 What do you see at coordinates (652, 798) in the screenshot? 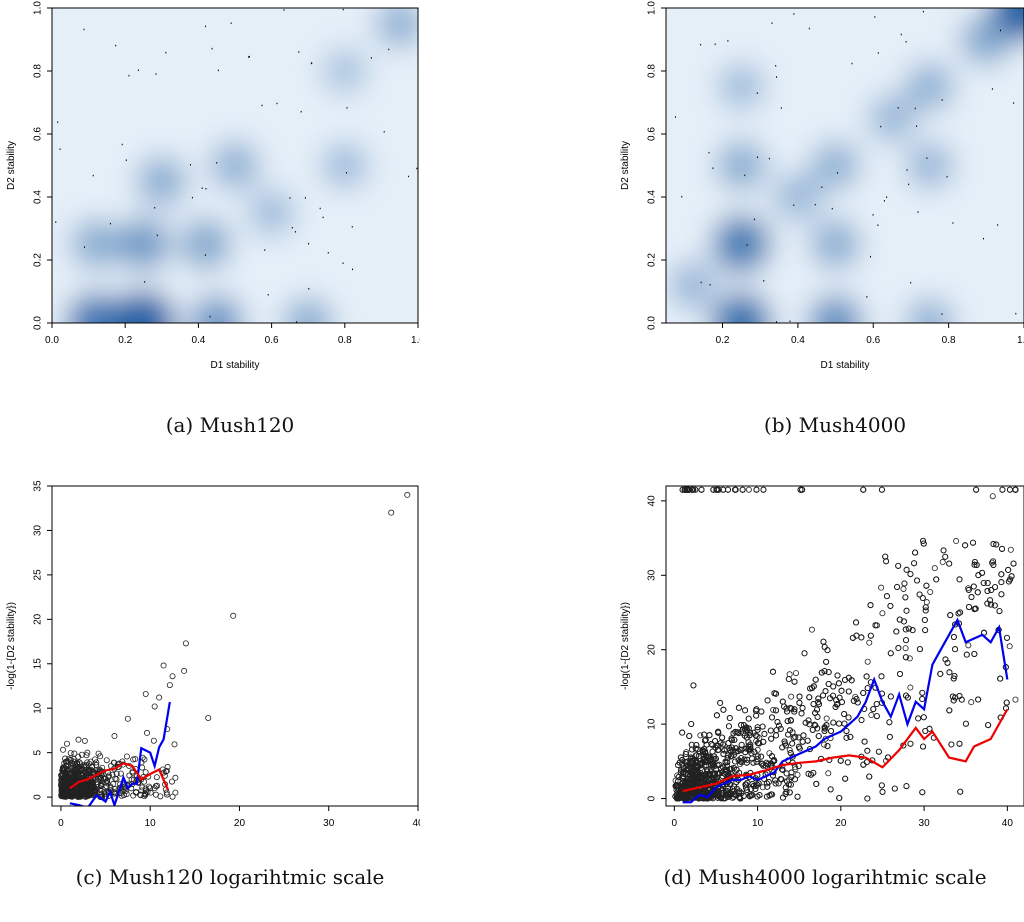
I see `y-tick-label: 0` at bounding box center [652, 798].